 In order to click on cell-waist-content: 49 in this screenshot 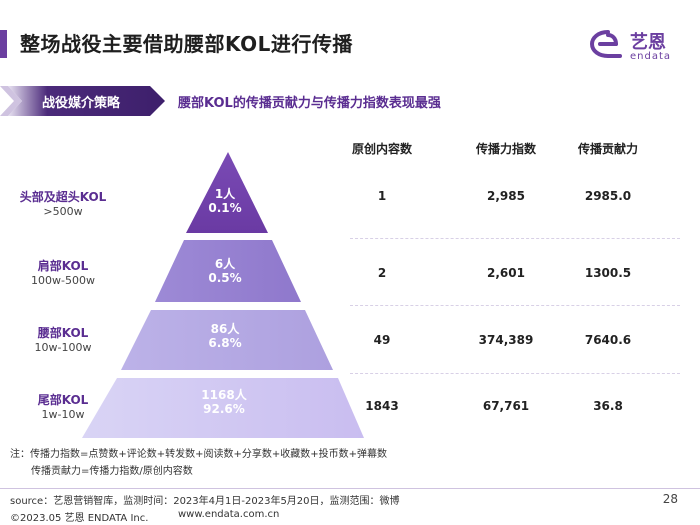, I will do `click(382, 340)`.